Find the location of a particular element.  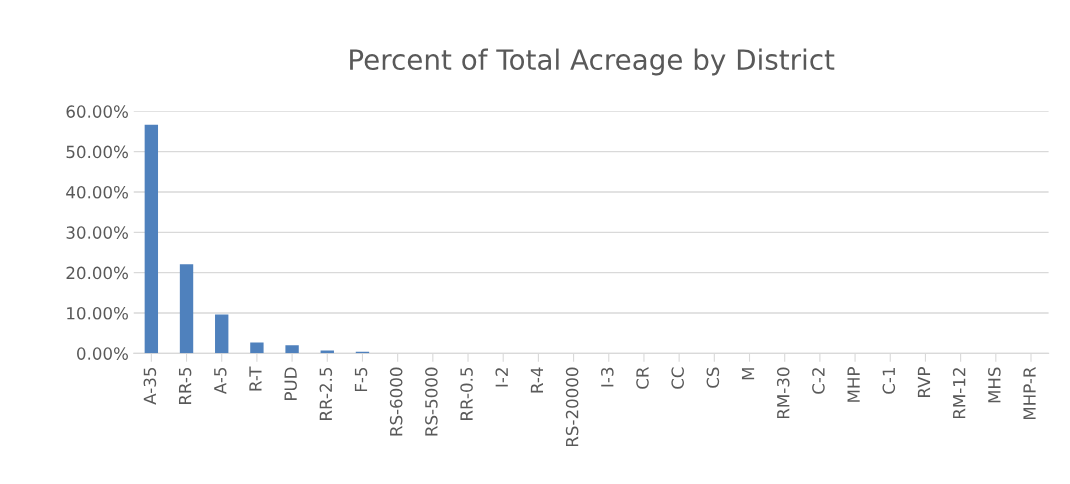

x-tick-label: A-35 is located at coordinates (150, 386).